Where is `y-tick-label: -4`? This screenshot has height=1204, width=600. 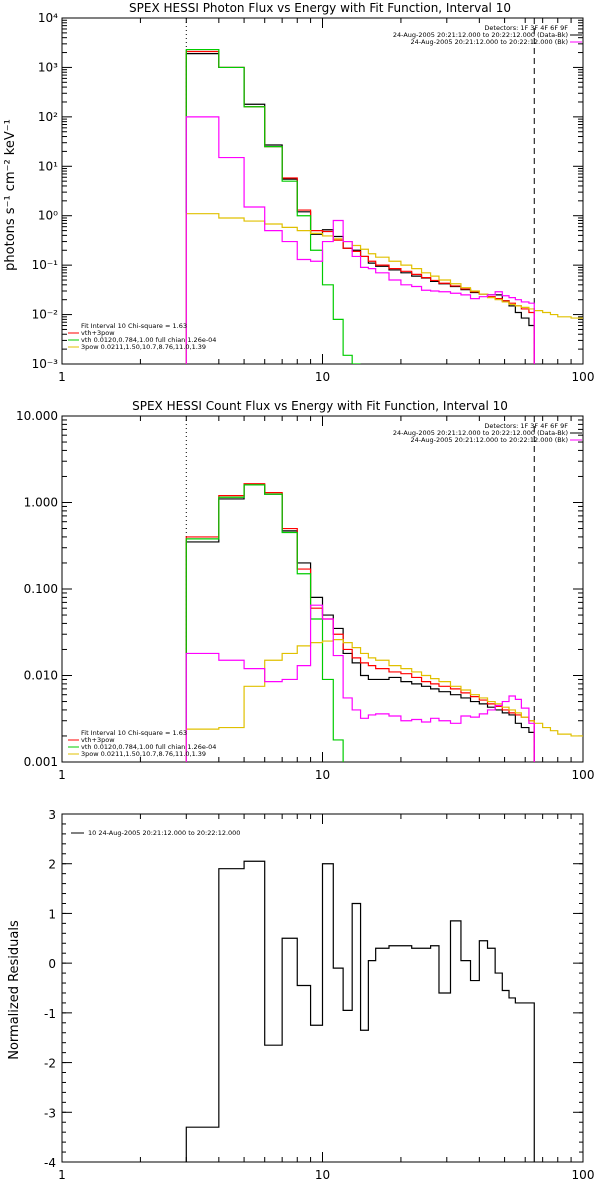
y-tick-label: -4 is located at coordinates (50, 1163).